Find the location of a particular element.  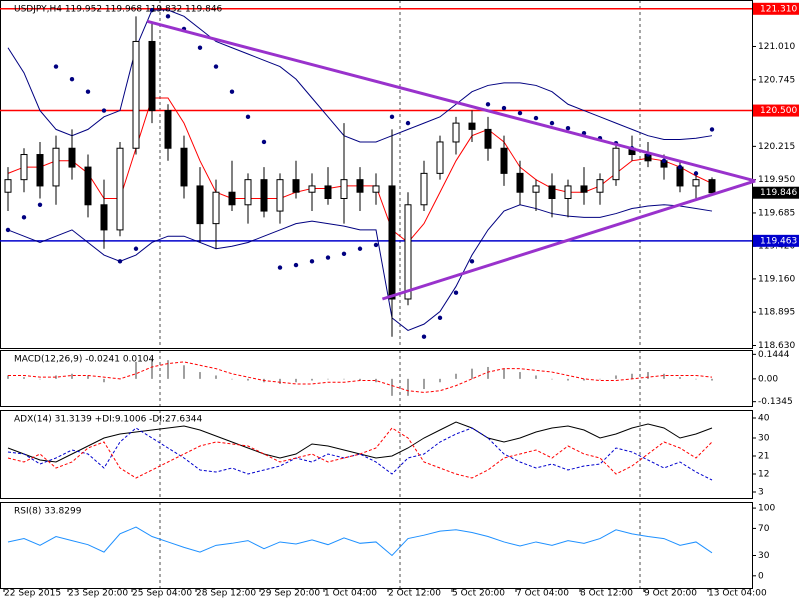

last-price-box is located at coordinates (776, 192).